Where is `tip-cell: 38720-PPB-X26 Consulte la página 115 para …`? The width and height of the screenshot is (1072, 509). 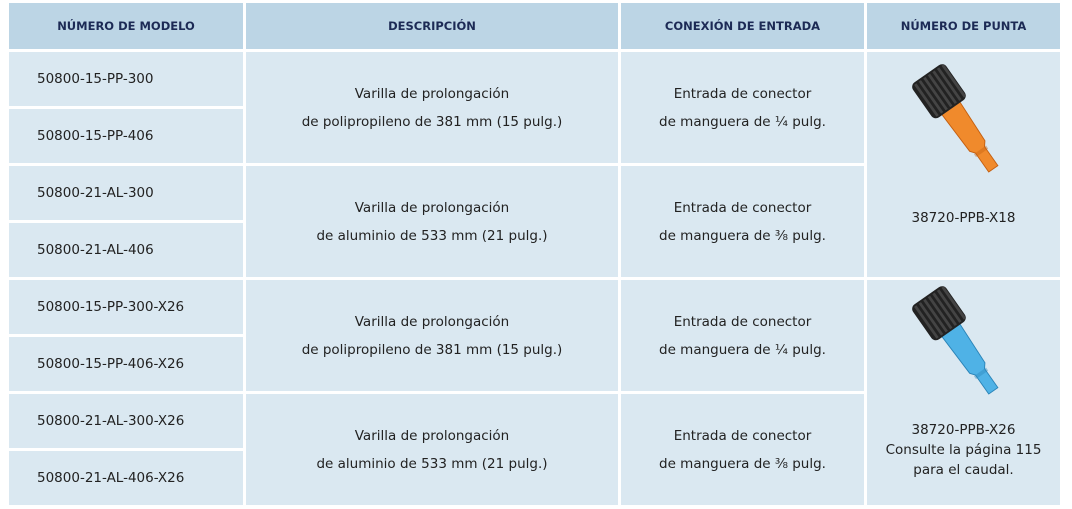 tip-cell: 38720-PPB-X26 Consulte la página 115 para … is located at coordinates (963, 392).